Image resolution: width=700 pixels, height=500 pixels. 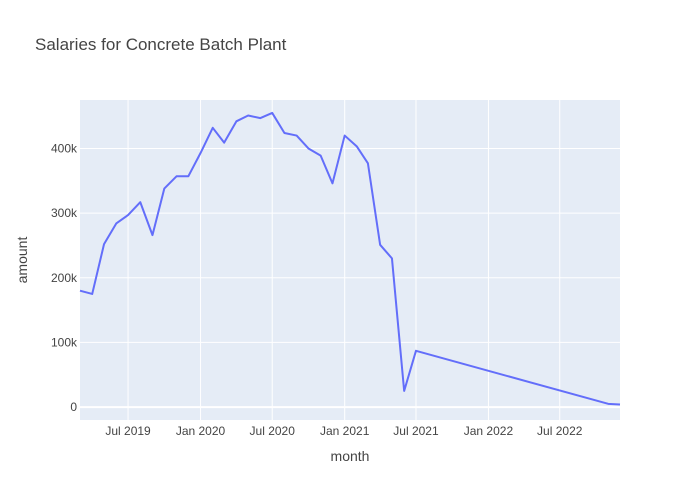 What do you see at coordinates (345, 431) in the screenshot?
I see `x-tick-label: Jan 2021` at bounding box center [345, 431].